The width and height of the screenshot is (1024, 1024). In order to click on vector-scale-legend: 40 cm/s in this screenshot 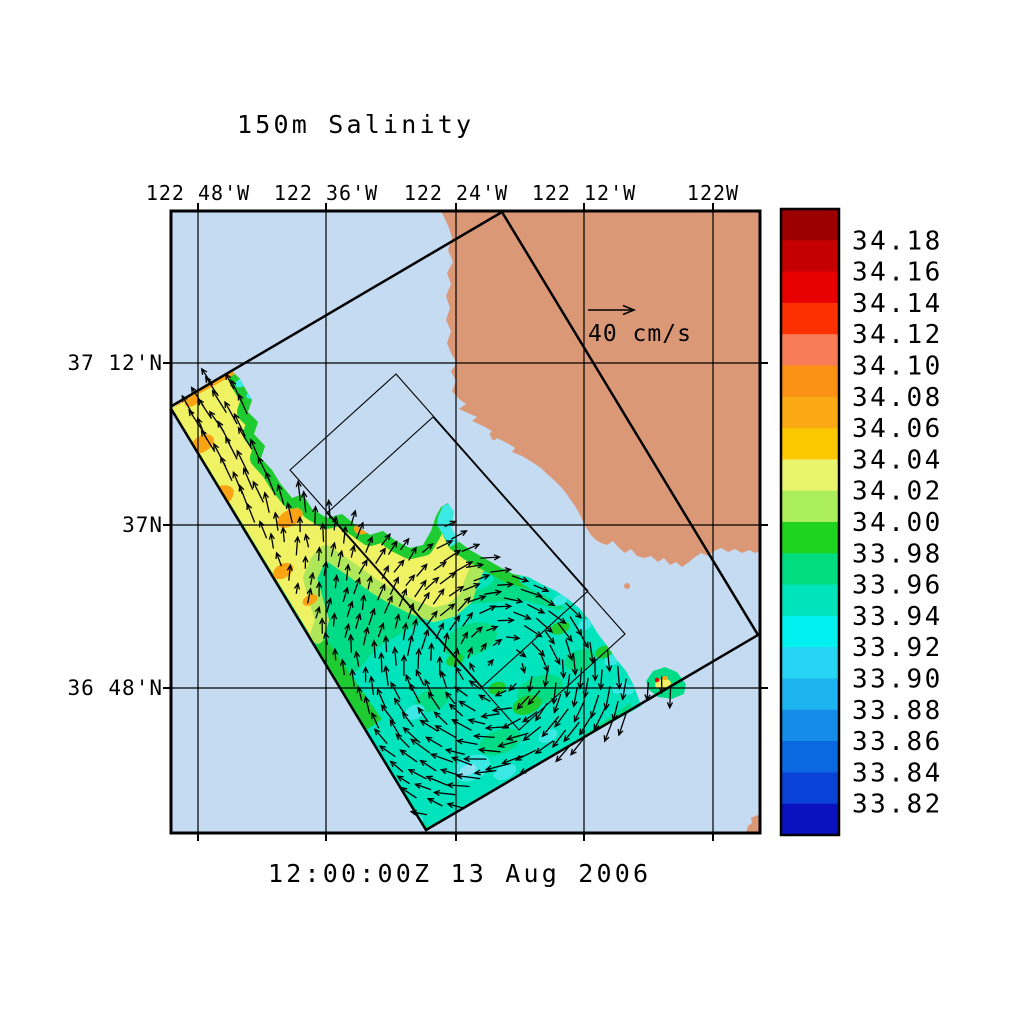, I will do `click(639, 325)`.